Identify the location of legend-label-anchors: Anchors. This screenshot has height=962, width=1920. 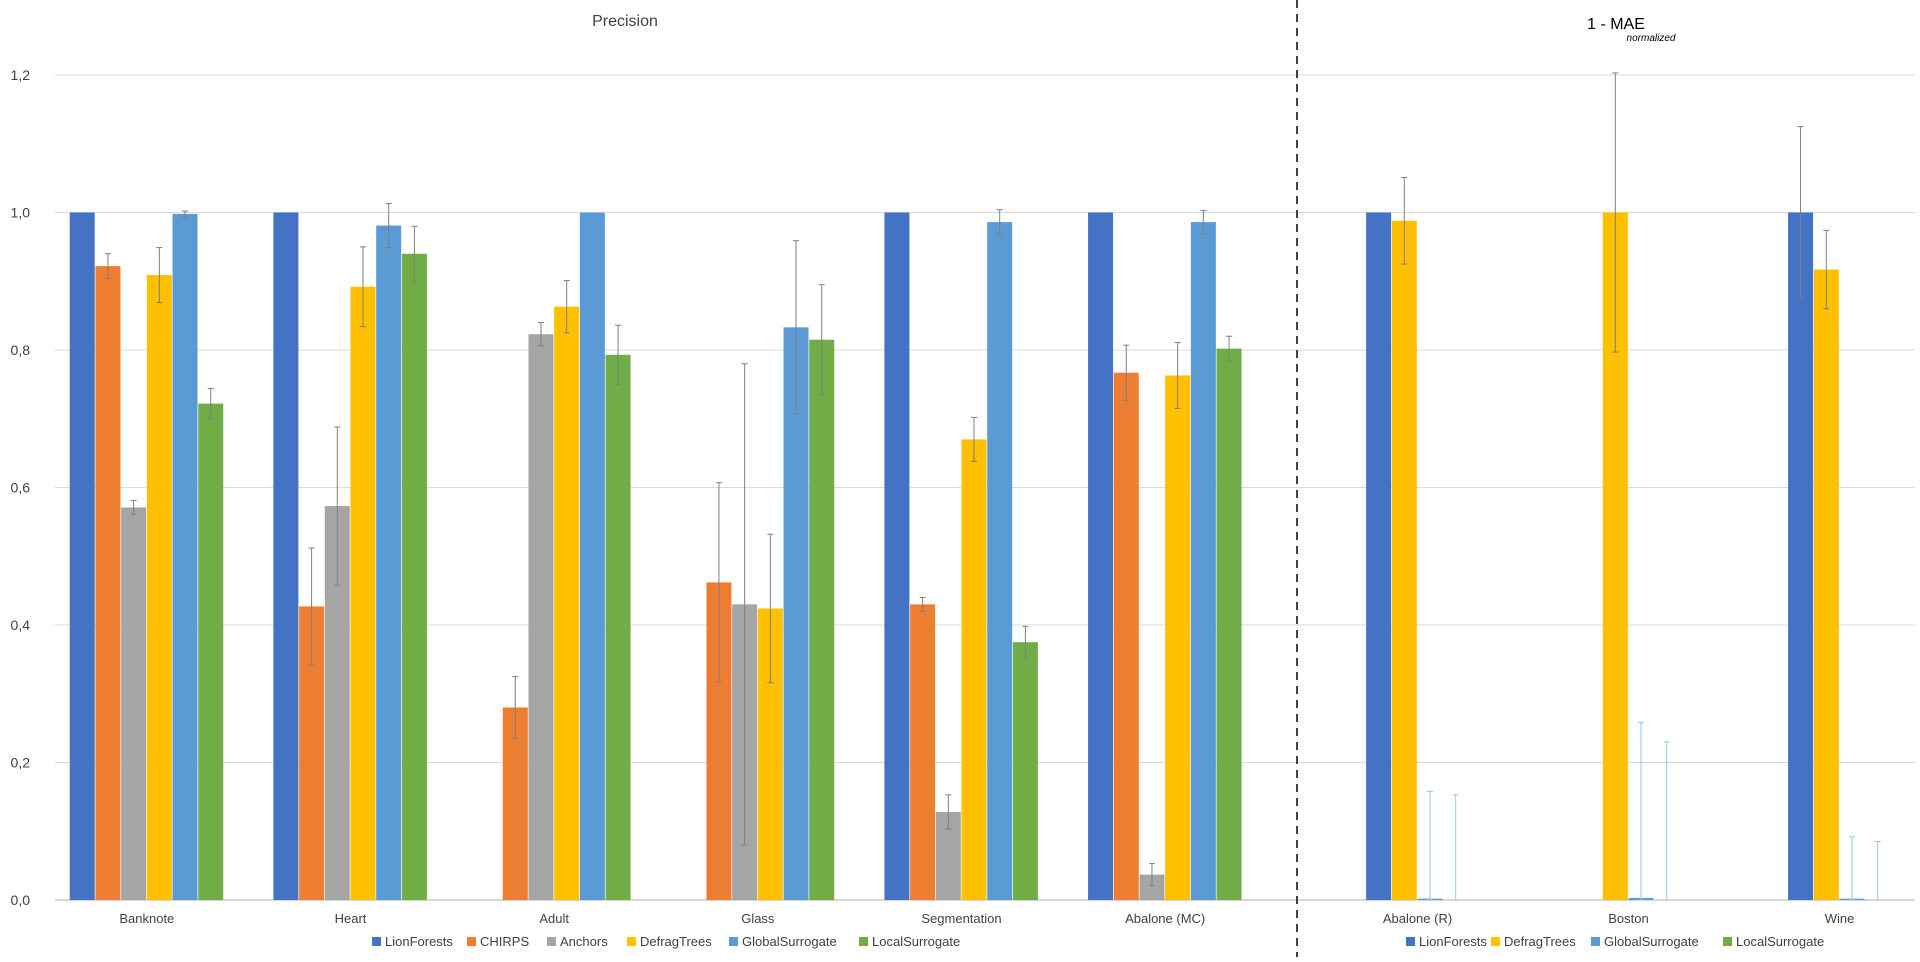
(584, 941).